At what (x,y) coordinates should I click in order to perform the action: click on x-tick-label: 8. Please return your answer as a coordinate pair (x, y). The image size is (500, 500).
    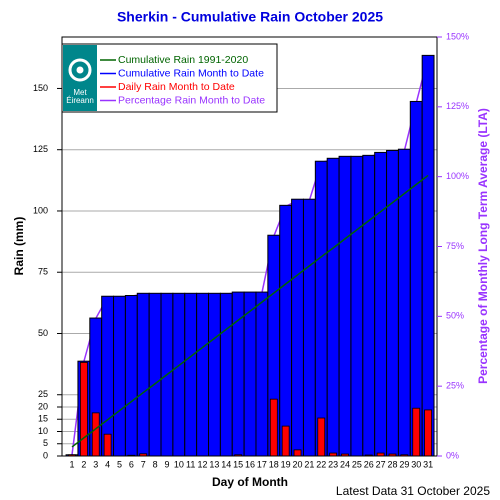
    Looking at the image, I should click on (155, 464).